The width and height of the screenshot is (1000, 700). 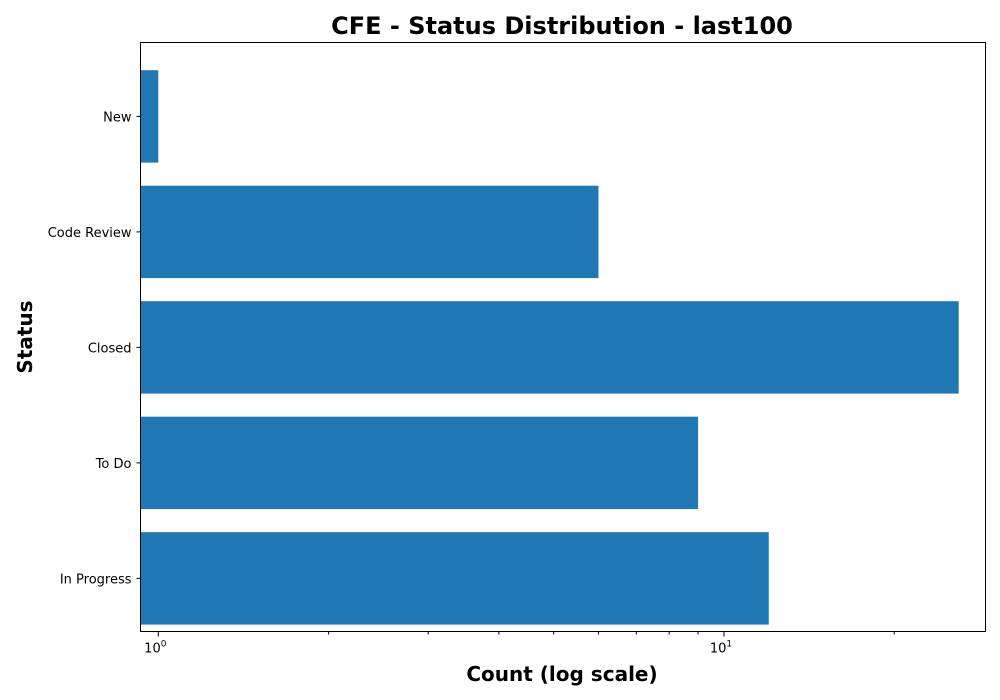 What do you see at coordinates (110, 348) in the screenshot?
I see `y-tick-label-closed: Closed` at bounding box center [110, 348].